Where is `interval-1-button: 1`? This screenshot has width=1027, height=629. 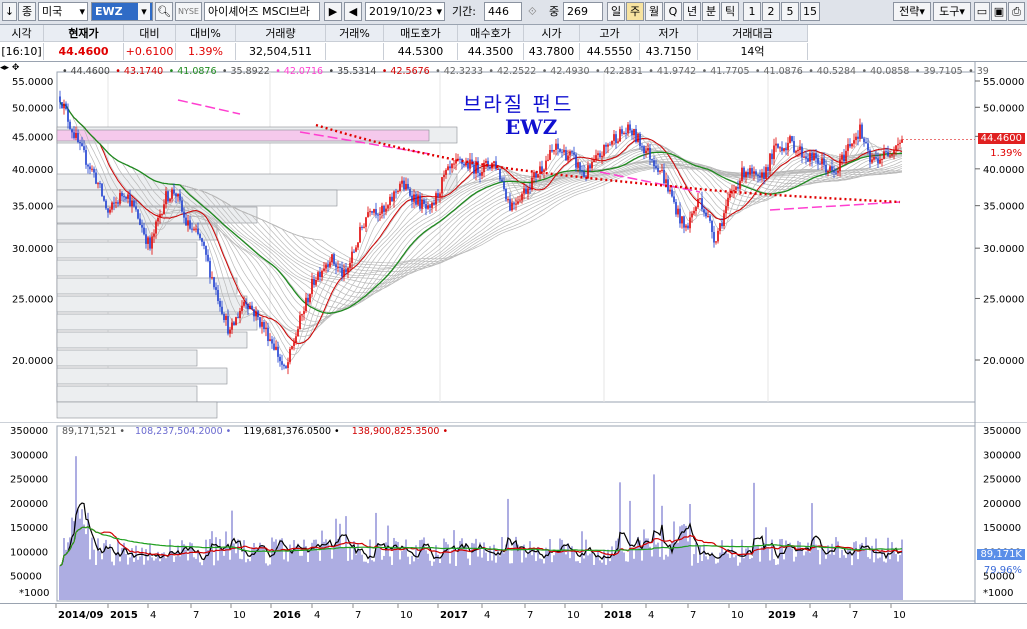 interval-1-button: 1 is located at coordinates (752, 11).